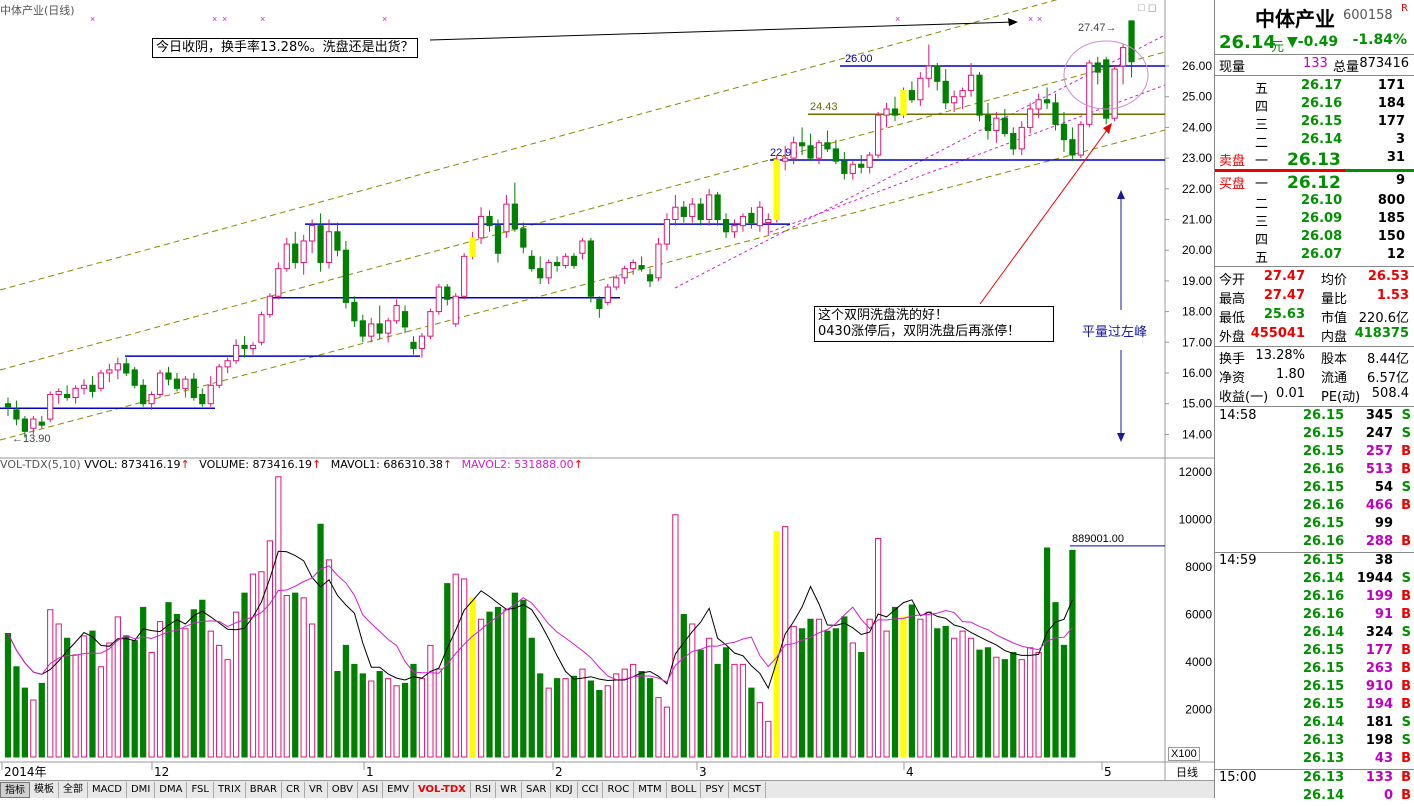 Image resolution: width=1414 pixels, height=806 pixels. Describe the element at coordinates (1238, 777) in the screenshot. I see `tick-time: 15:00` at that location.